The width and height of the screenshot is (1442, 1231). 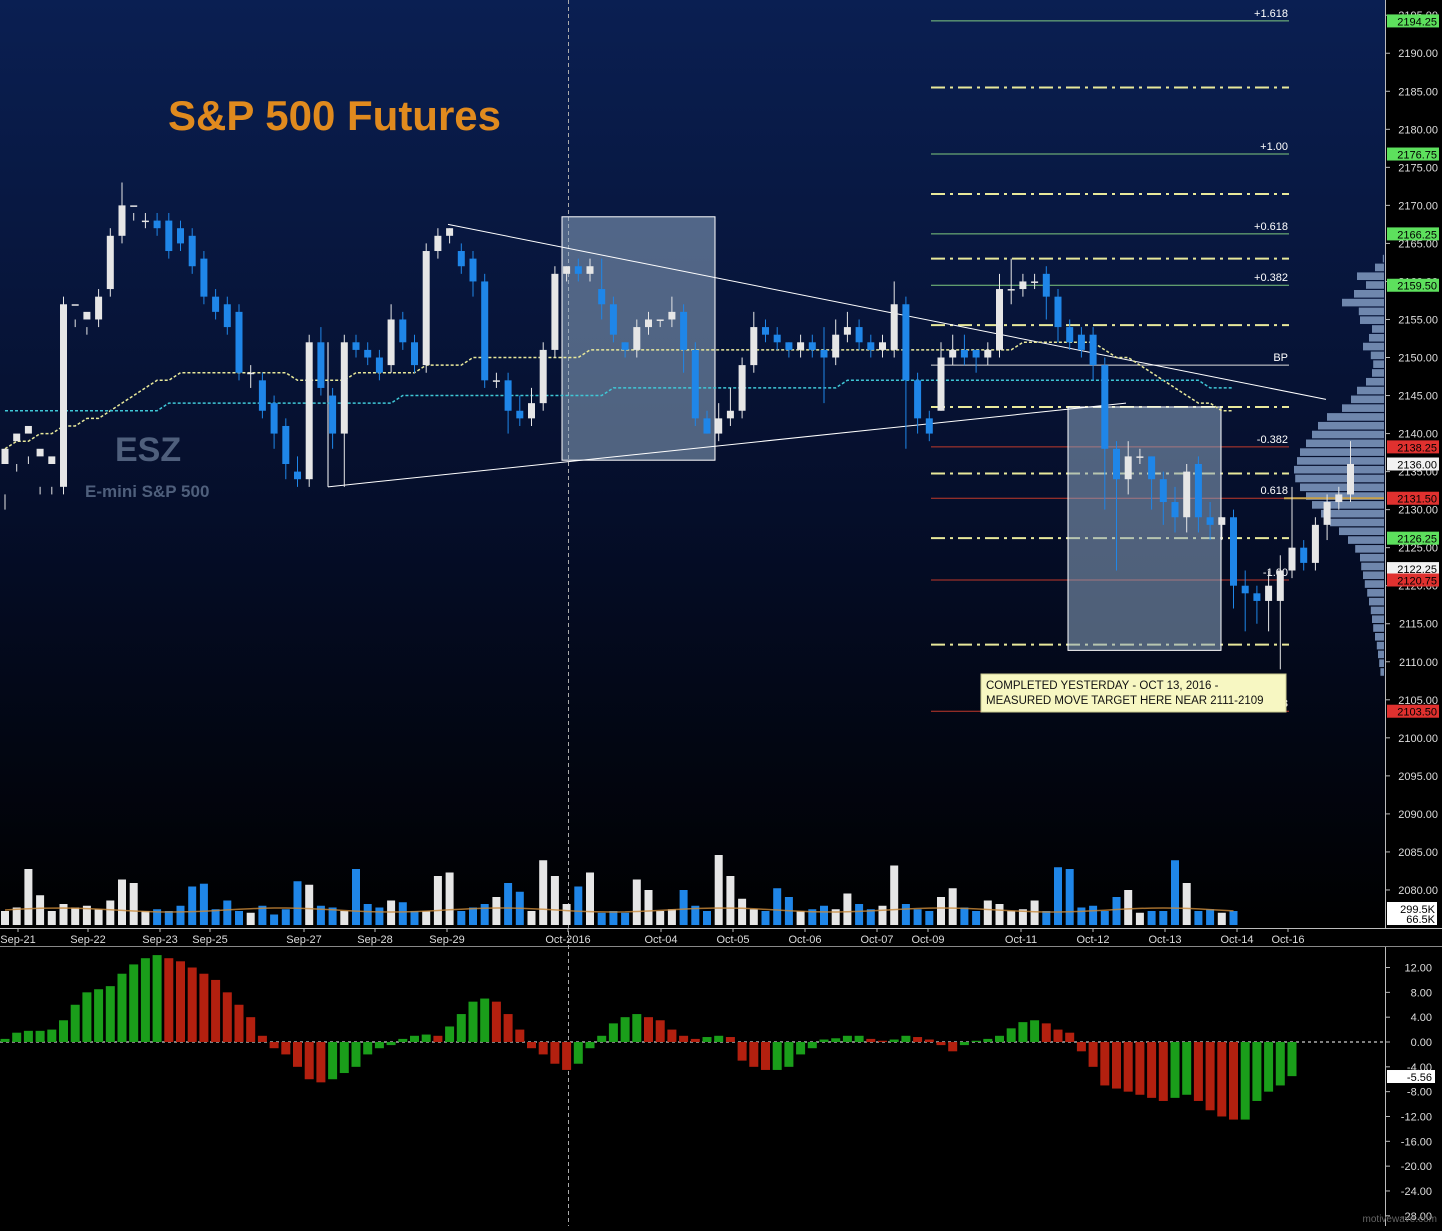 I want to click on osc-tick-label-0: 12.00, so click(x=1418, y=969).